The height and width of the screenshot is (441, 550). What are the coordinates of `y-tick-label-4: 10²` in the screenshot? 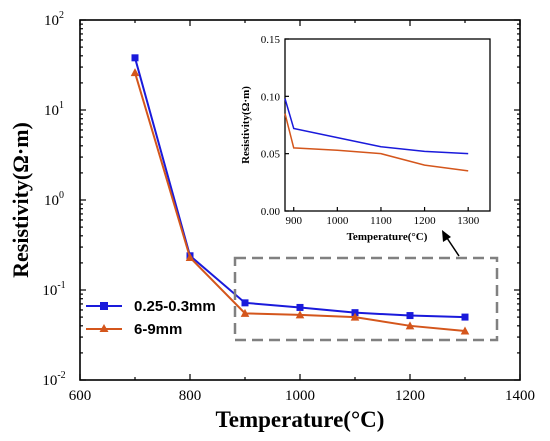 It's located at (54, 19).